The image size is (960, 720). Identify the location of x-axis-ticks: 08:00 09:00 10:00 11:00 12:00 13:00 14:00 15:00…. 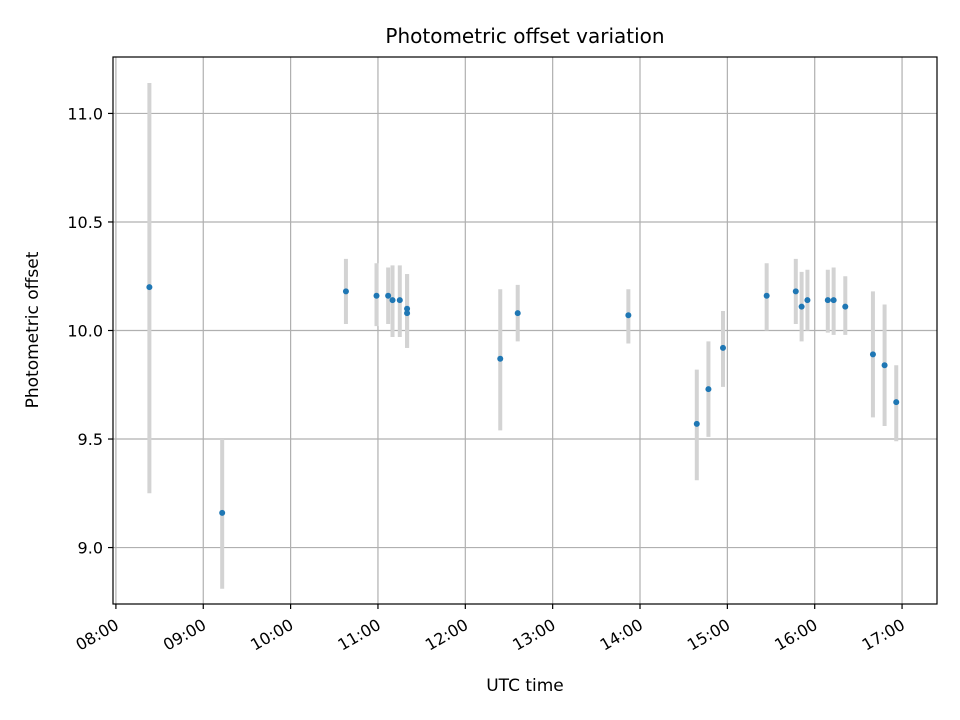
(490, 629).